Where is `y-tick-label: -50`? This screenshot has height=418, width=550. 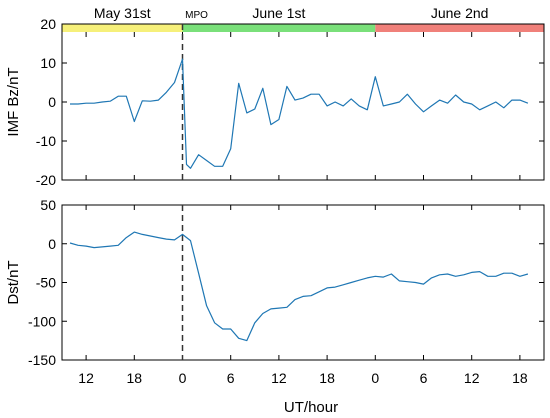
y-tick-label: -50 is located at coordinates (46, 283).